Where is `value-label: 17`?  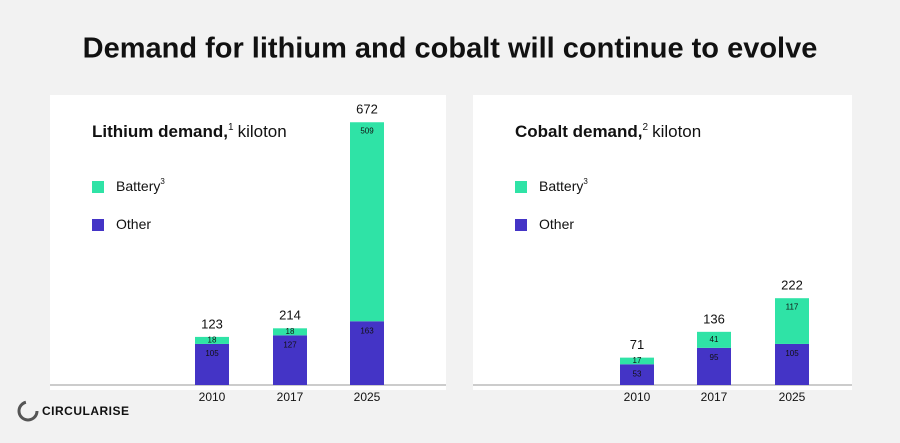 value-label: 17 is located at coordinates (637, 360).